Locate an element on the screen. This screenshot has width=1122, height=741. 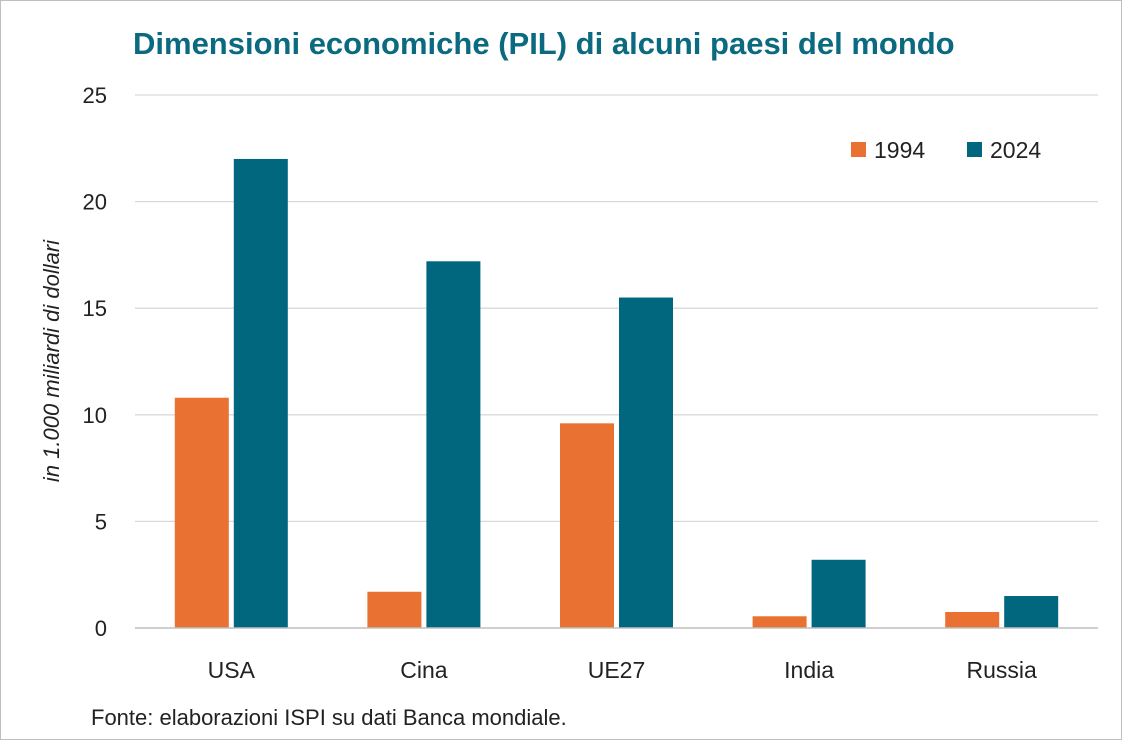
bar-ue27-1994 is located at coordinates (587, 525).